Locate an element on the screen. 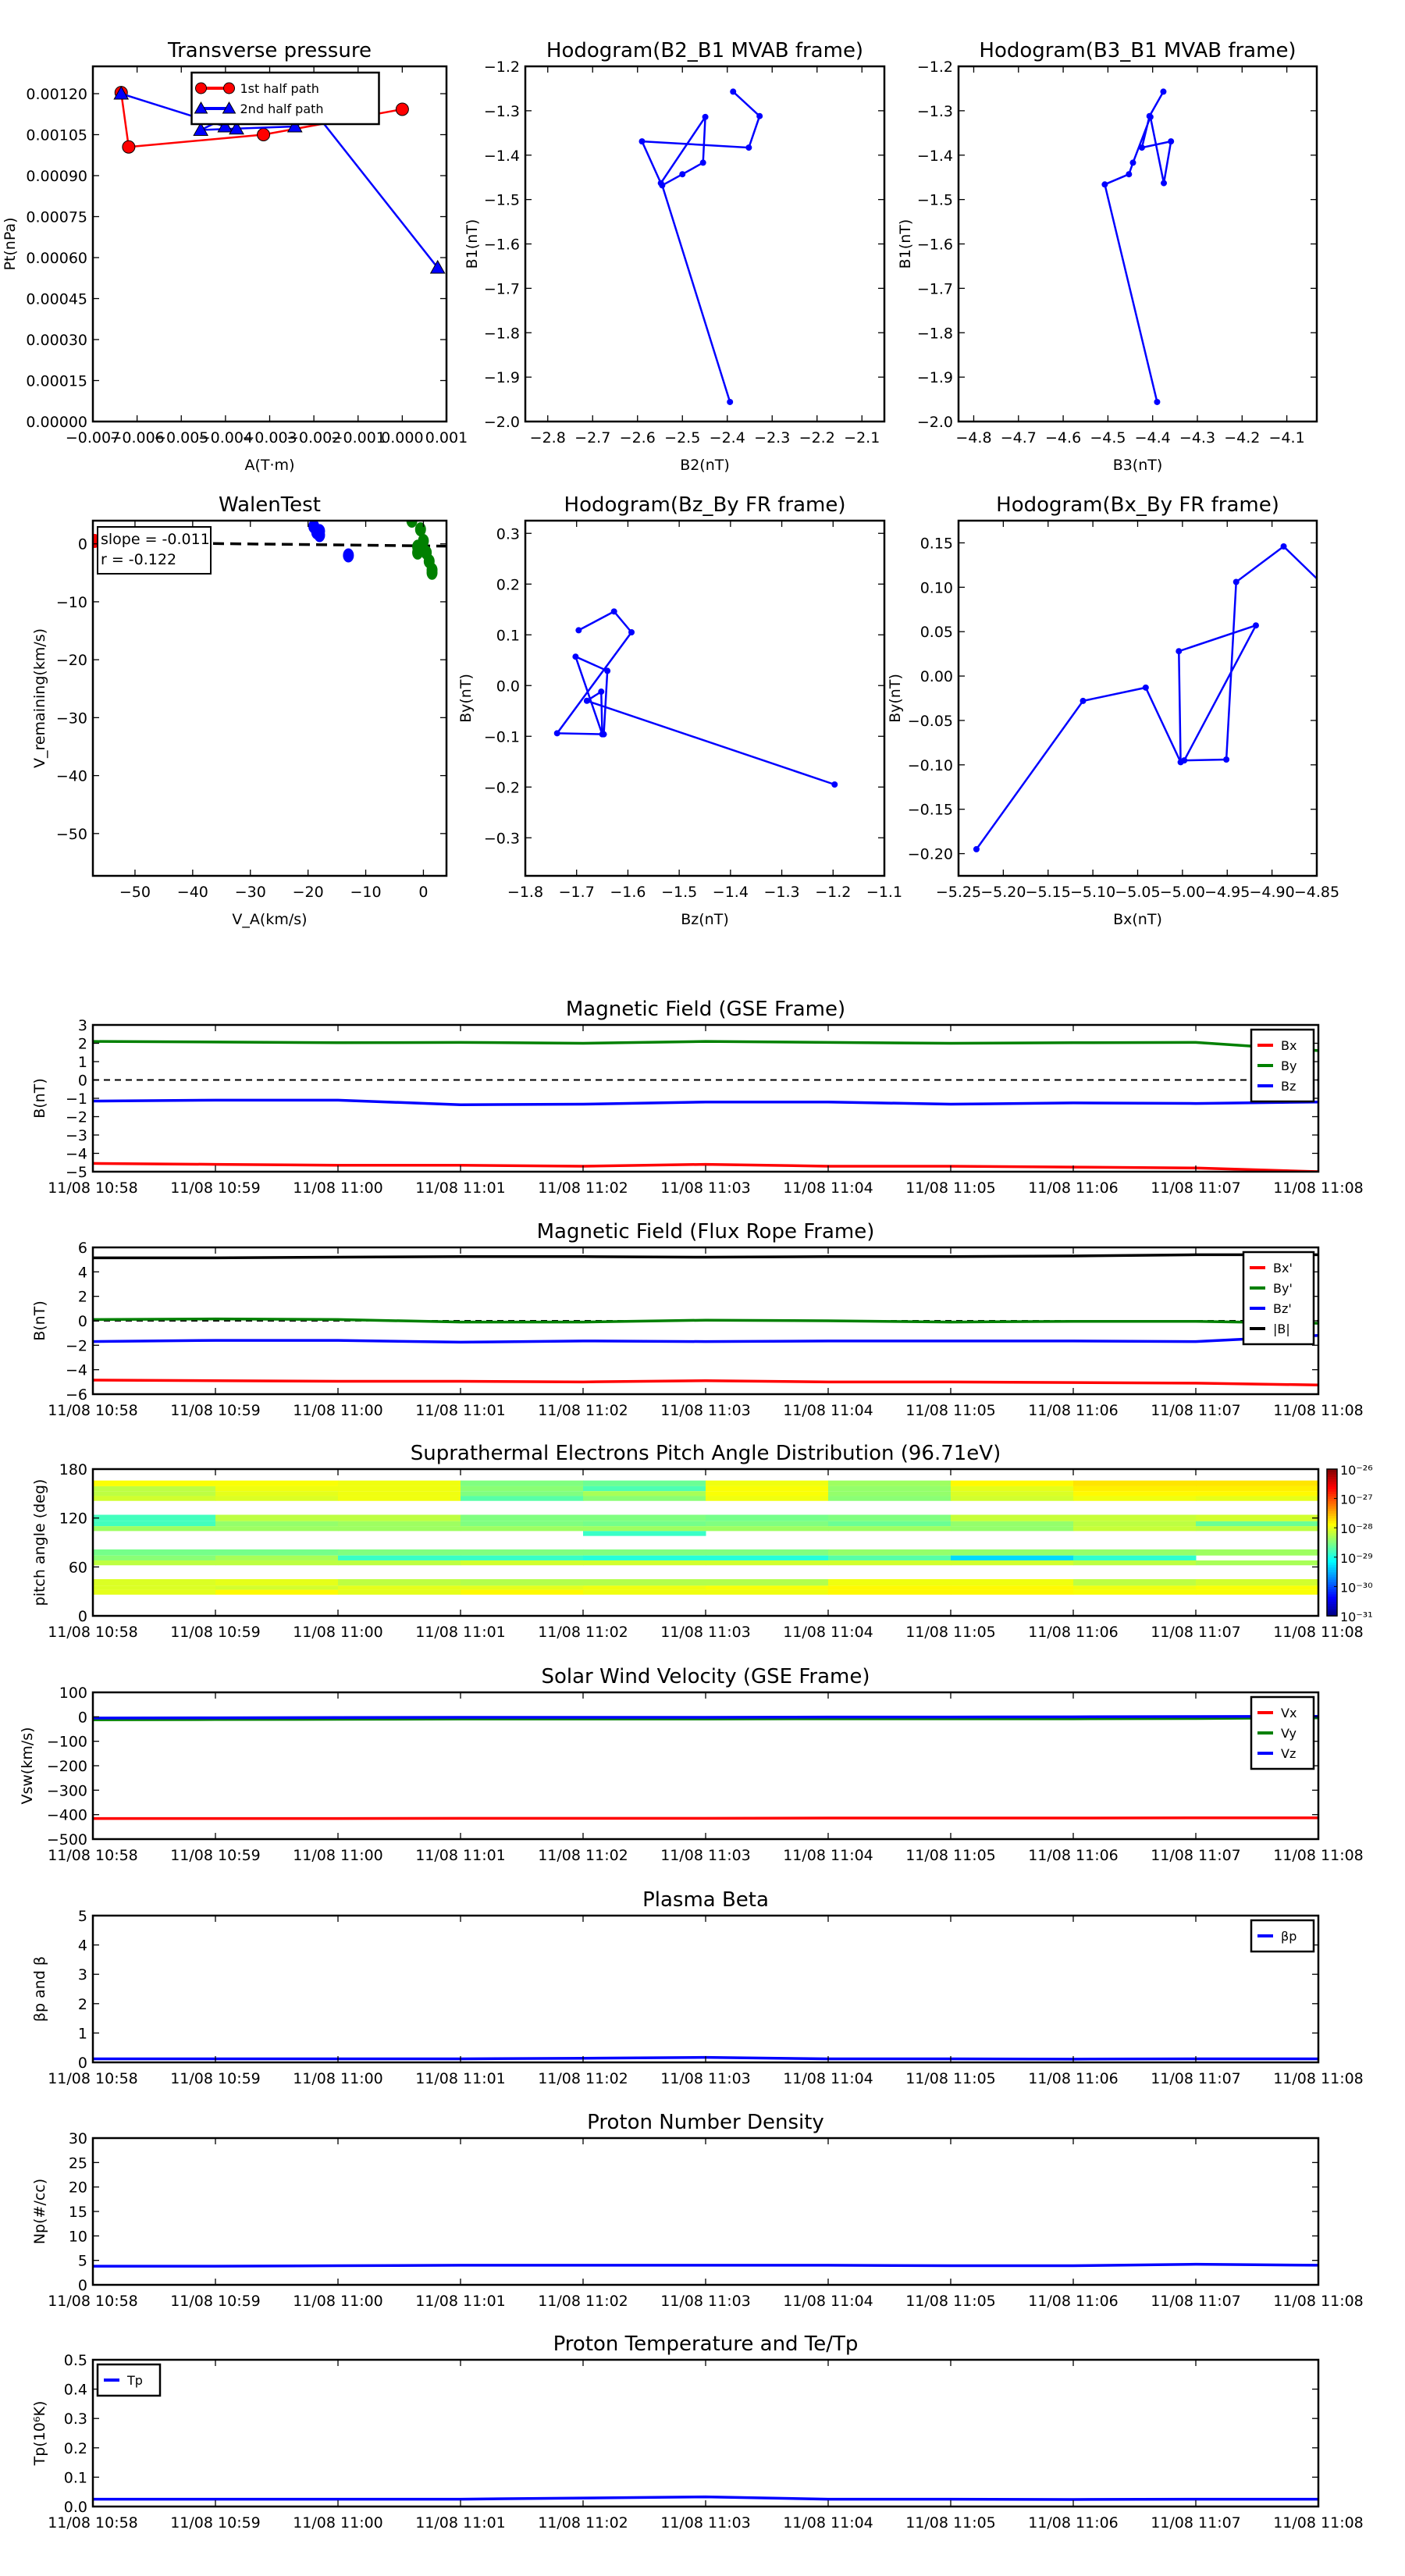 The width and height of the screenshot is (1405, 2576). data-point-circle is located at coordinates (402, 109).